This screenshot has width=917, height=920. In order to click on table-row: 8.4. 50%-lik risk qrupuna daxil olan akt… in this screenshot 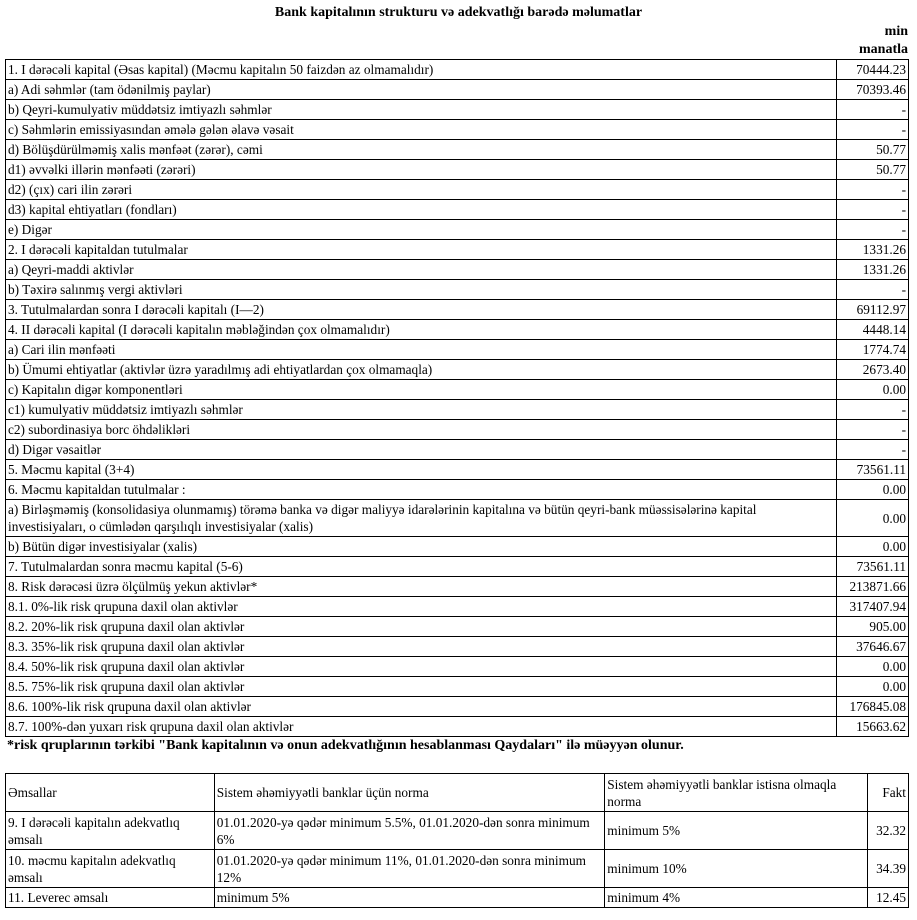, I will do `click(457, 666)`.